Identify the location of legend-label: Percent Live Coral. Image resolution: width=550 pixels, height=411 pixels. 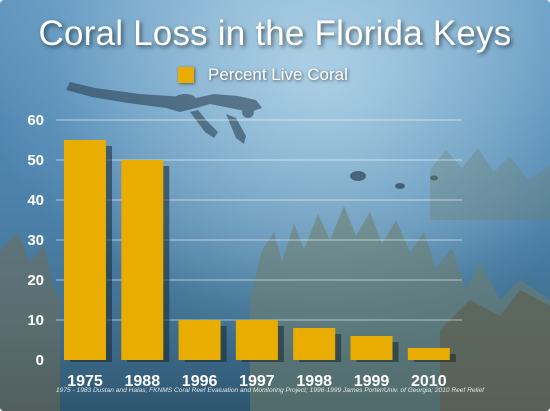
(278, 74).